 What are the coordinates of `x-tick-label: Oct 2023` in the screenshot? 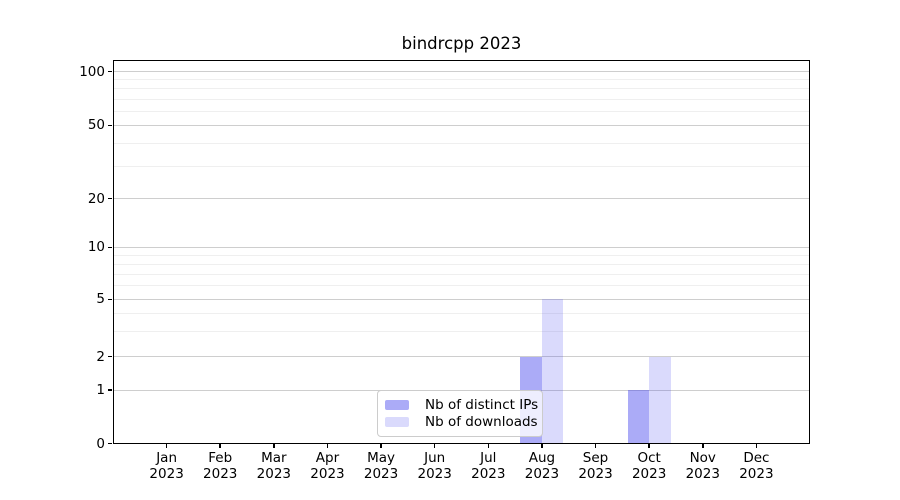 It's located at (649, 466).